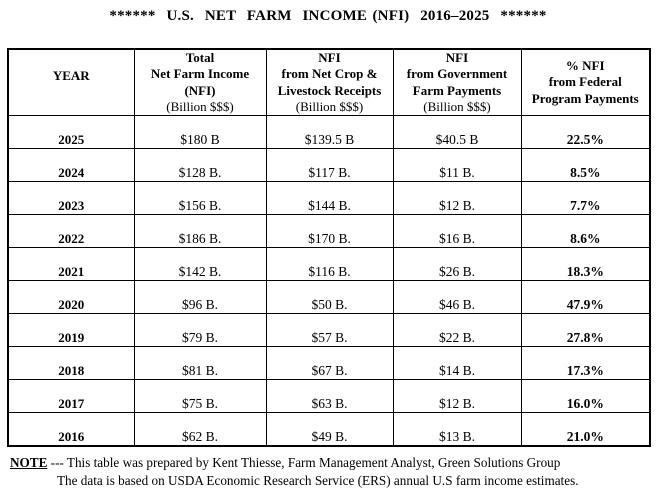 The height and width of the screenshot is (500, 656). What do you see at coordinates (200, 231) in the screenshot?
I see `cell-total-nfi: $186 B.` at bounding box center [200, 231].